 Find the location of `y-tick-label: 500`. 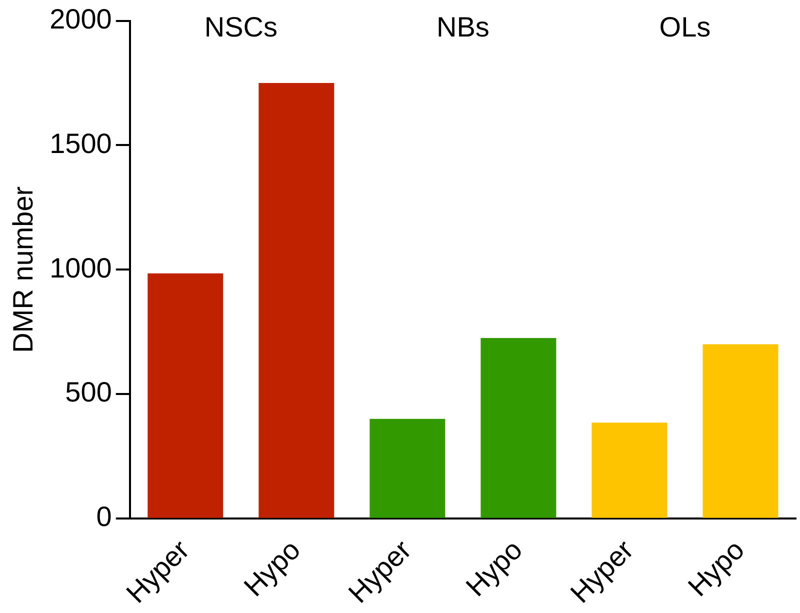

y-tick-label: 500 is located at coordinates (88, 392).